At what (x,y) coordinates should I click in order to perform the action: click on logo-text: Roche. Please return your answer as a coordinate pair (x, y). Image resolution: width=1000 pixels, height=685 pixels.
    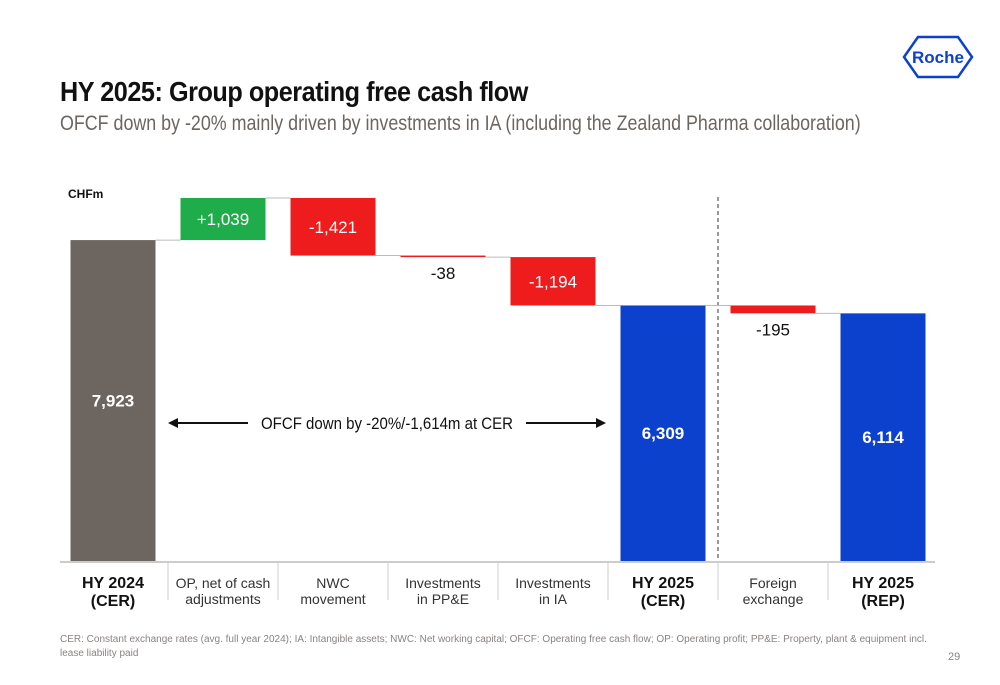
    Looking at the image, I should click on (938, 57).